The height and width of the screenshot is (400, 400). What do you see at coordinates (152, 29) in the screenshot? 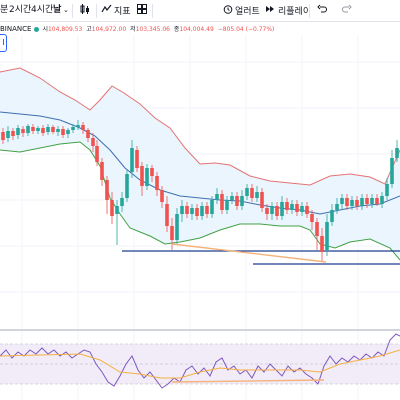
I see `low-value: 103,345.06` at bounding box center [152, 29].